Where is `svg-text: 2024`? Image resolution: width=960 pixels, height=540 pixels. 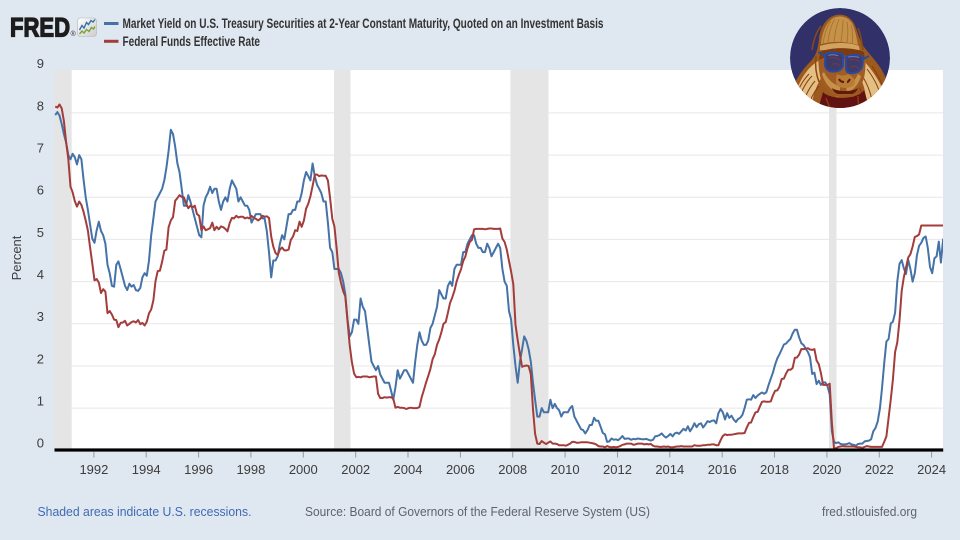 svg-text: 2024 is located at coordinates (931, 469).